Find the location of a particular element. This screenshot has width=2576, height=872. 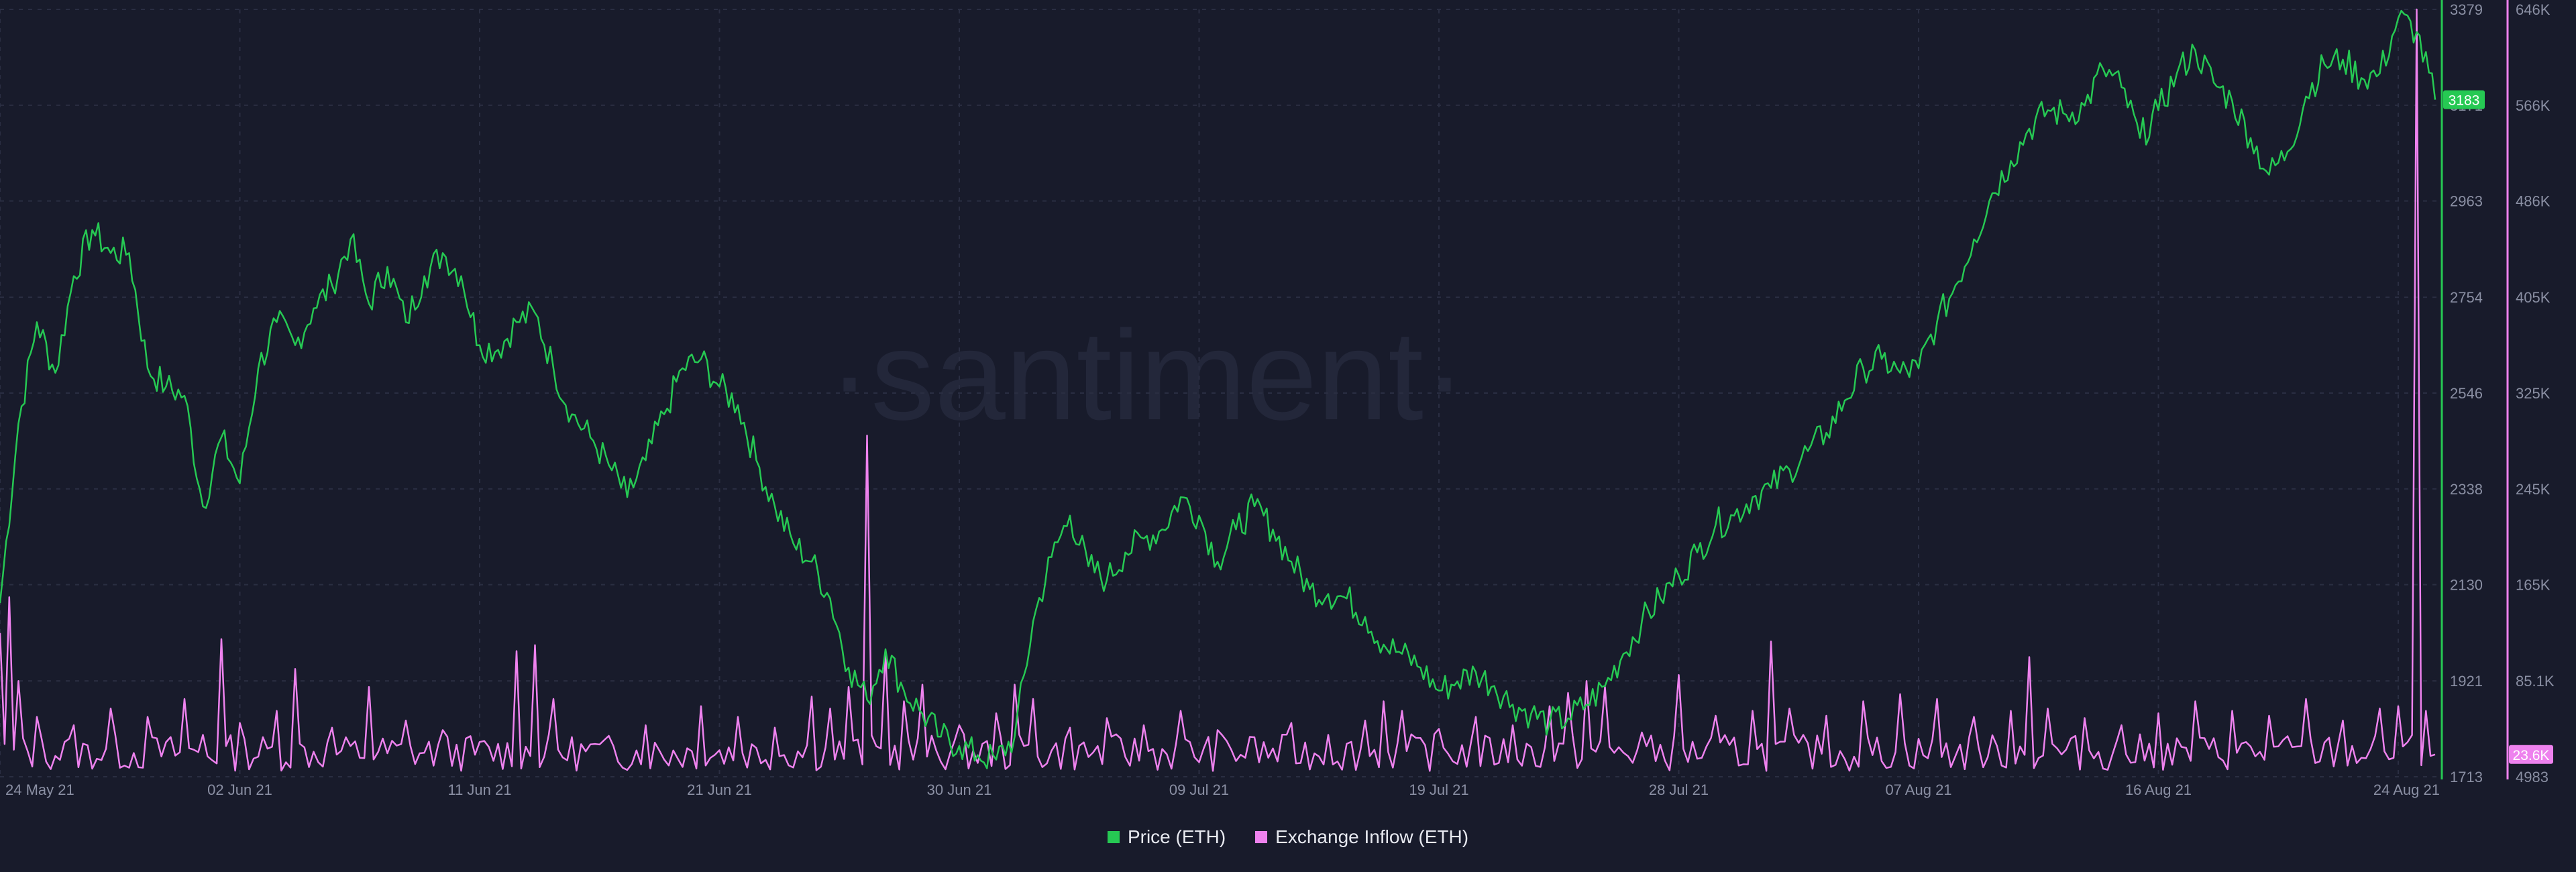

legend-label-exchange-inflow: Exchange Inflow (ETH) is located at coordinates (1372, 836).